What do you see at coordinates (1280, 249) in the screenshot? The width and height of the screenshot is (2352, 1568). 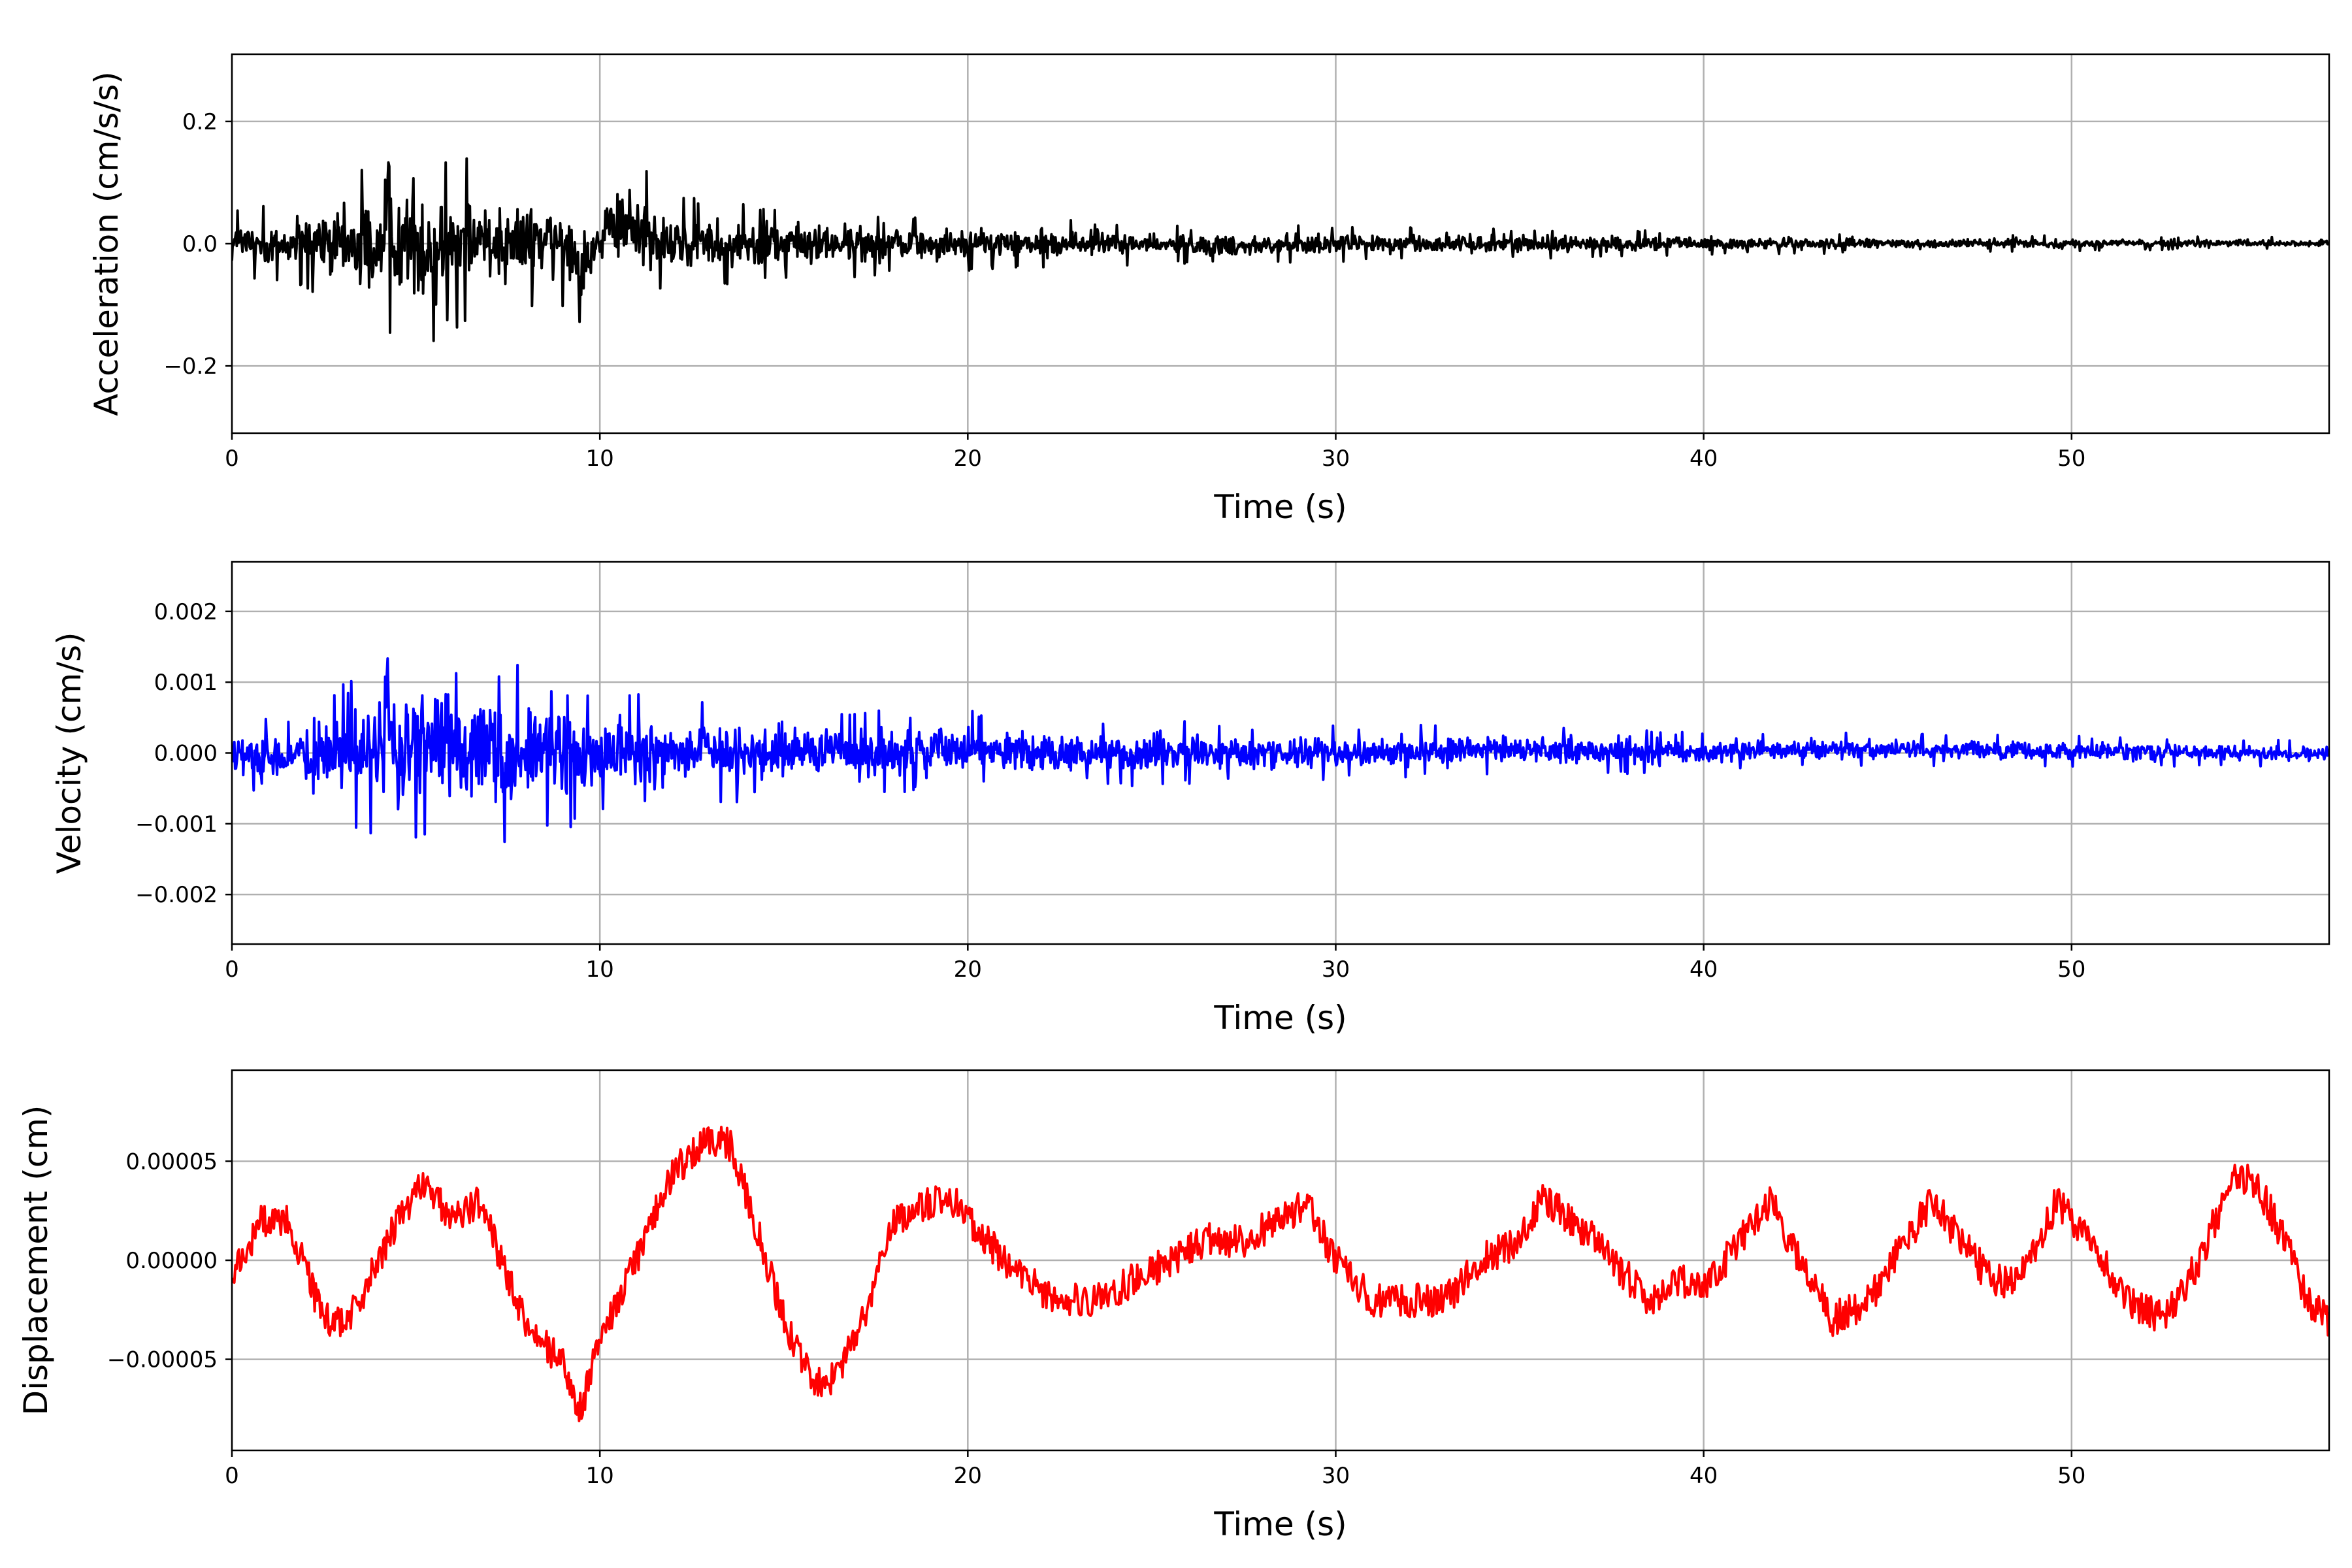 I see `acceleration-series-line` at bounding box center [1280, 249].